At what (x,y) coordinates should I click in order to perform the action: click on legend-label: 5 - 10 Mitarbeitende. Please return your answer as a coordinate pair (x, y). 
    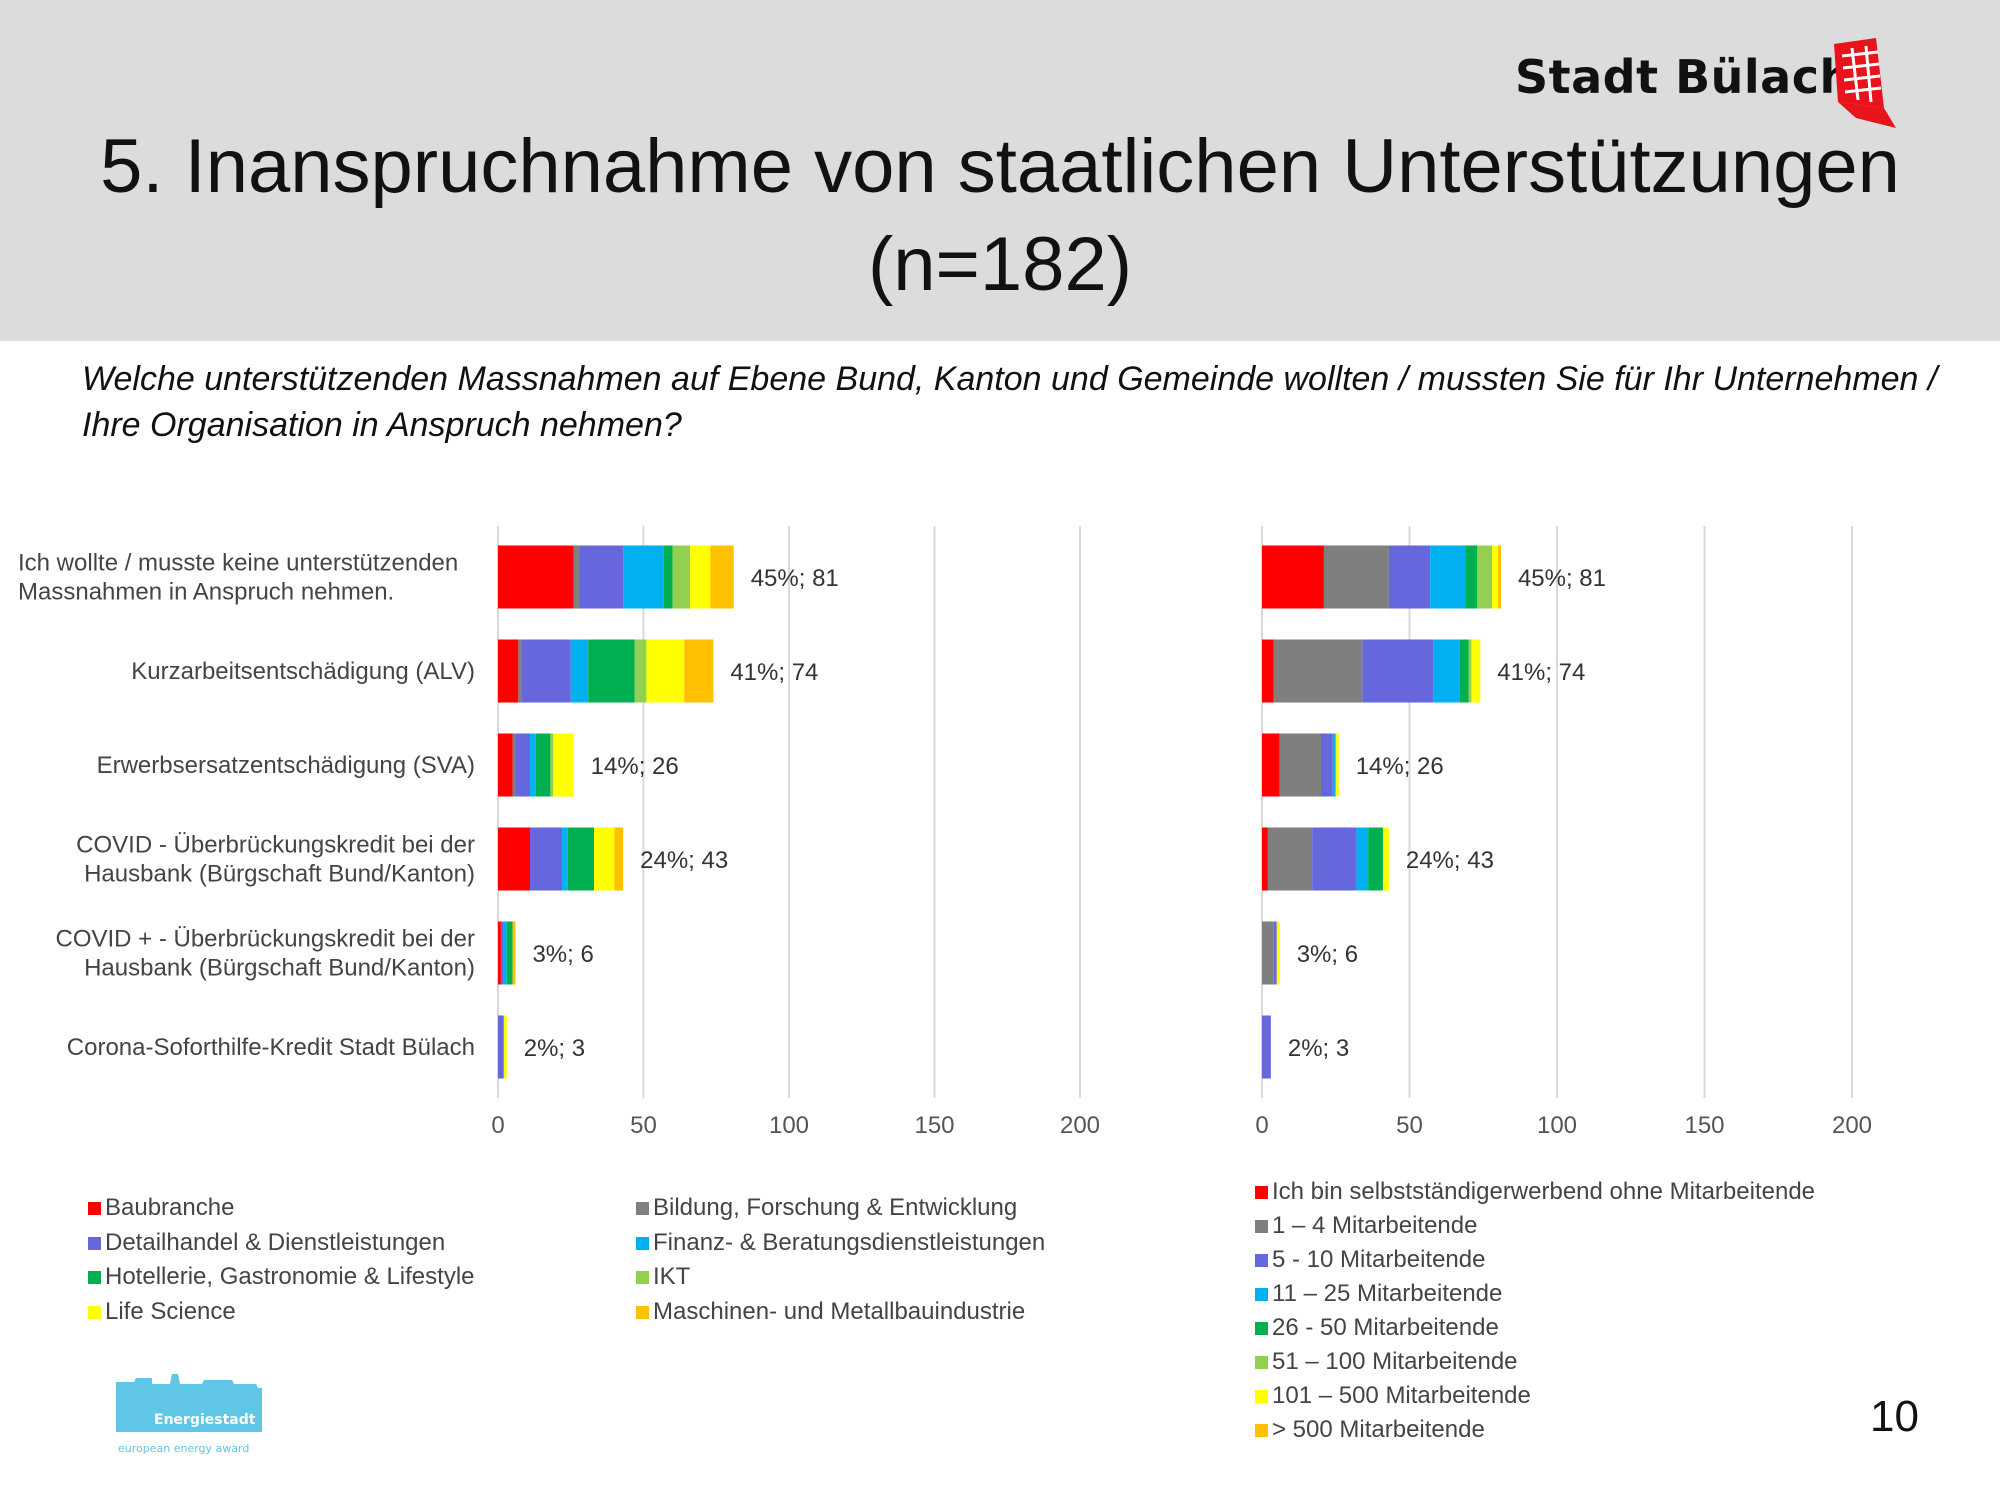
    Looking at the image, I should click on (1379, 1259).